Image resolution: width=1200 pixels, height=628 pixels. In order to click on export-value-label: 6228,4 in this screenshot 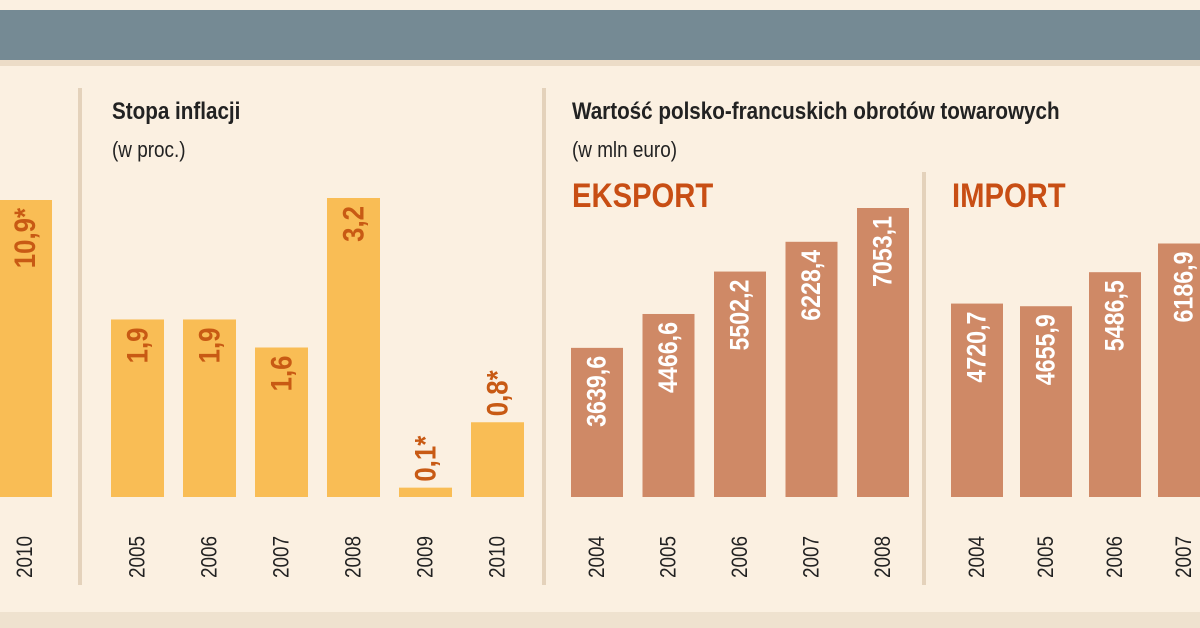, I will do `click(811, 285)`.